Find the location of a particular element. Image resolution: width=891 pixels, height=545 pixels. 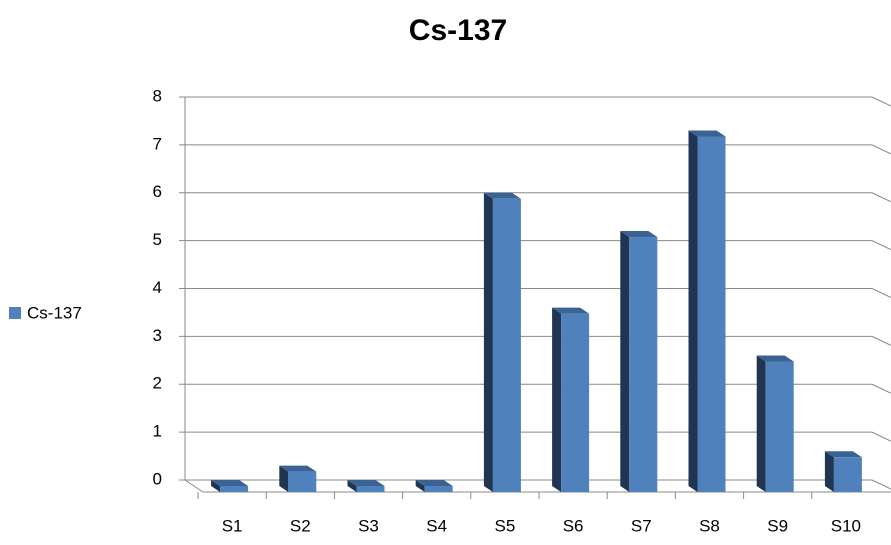

y-tick-label: 5 is located at coordinates (157, 239).